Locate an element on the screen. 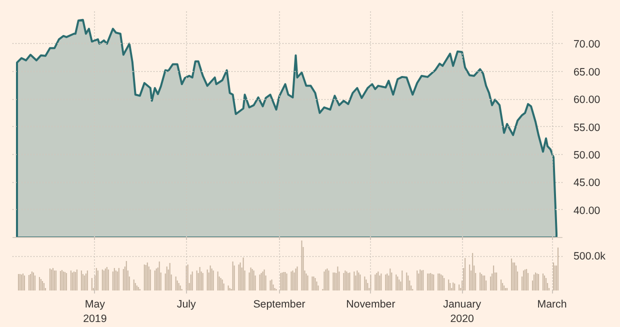 The image size is (620, 327). y-tick-label: 50.00 is located at coordinates (587, 155).